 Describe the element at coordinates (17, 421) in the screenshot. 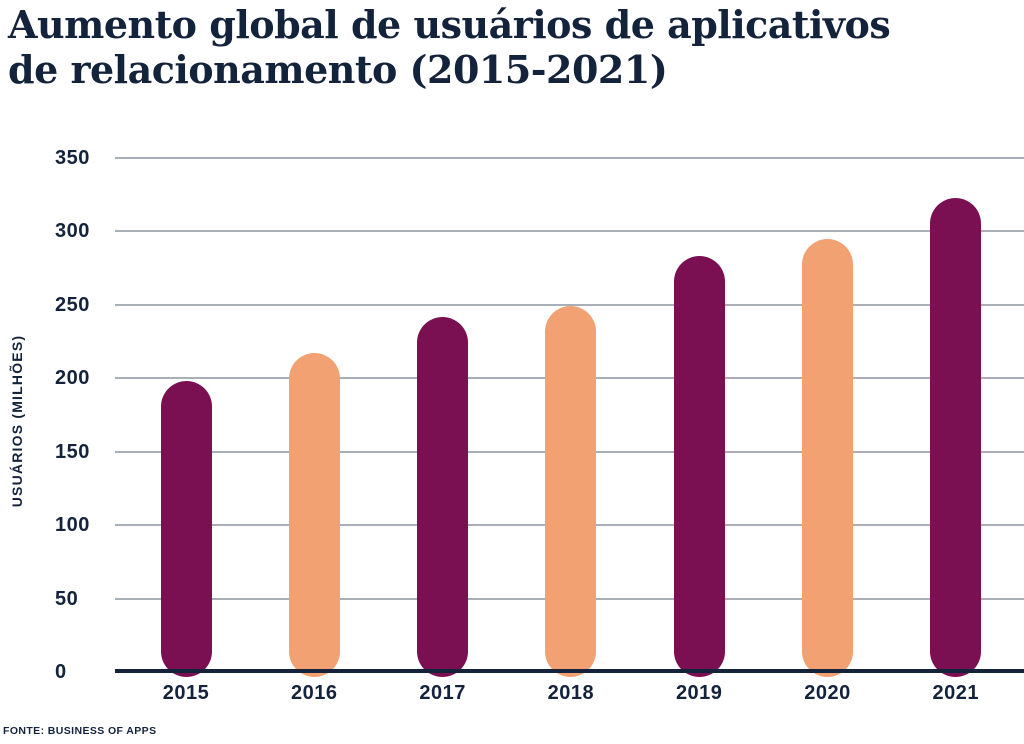

I see `y-axis-title: USUÁRIOS (MILHÕES)` at that location.